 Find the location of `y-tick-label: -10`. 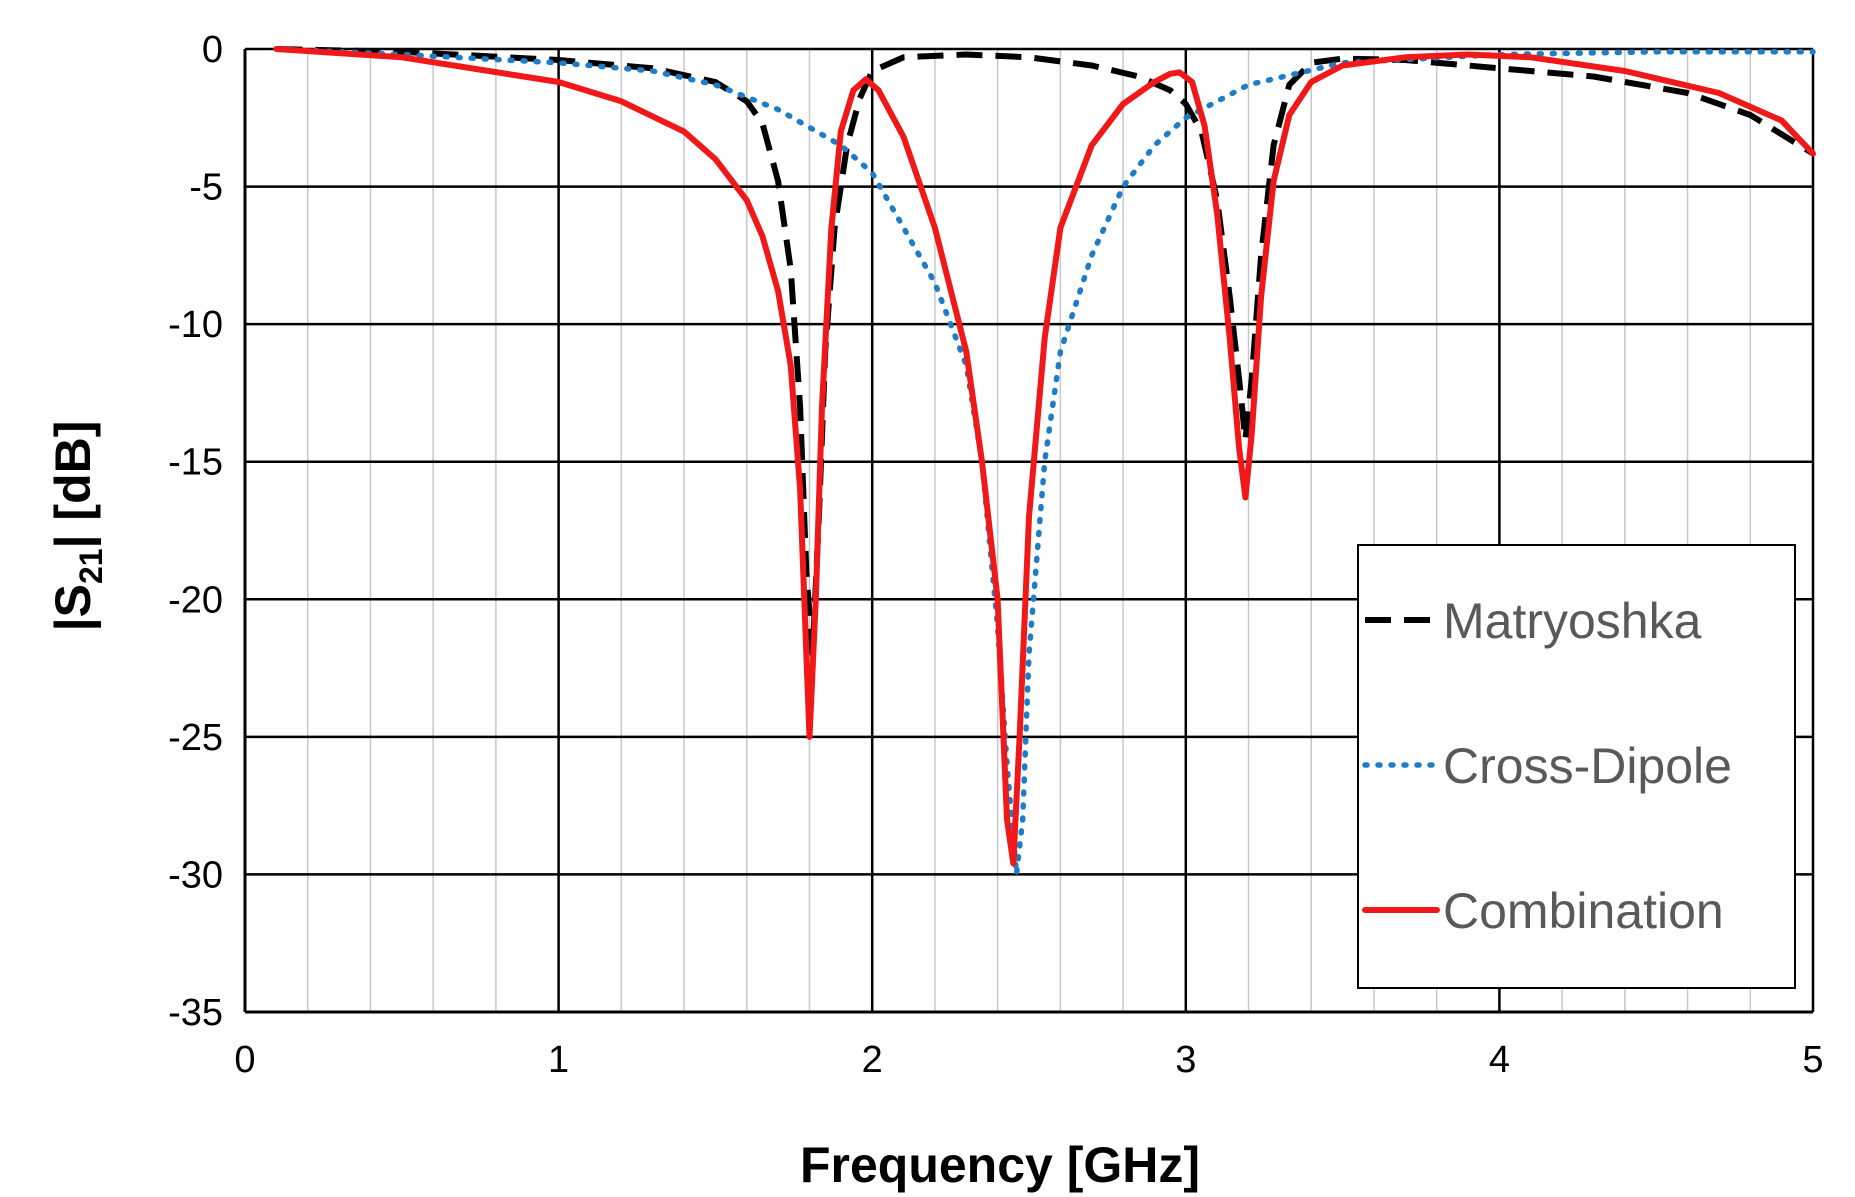

y-tick-label: -10 is located at coordinates (195, 325).